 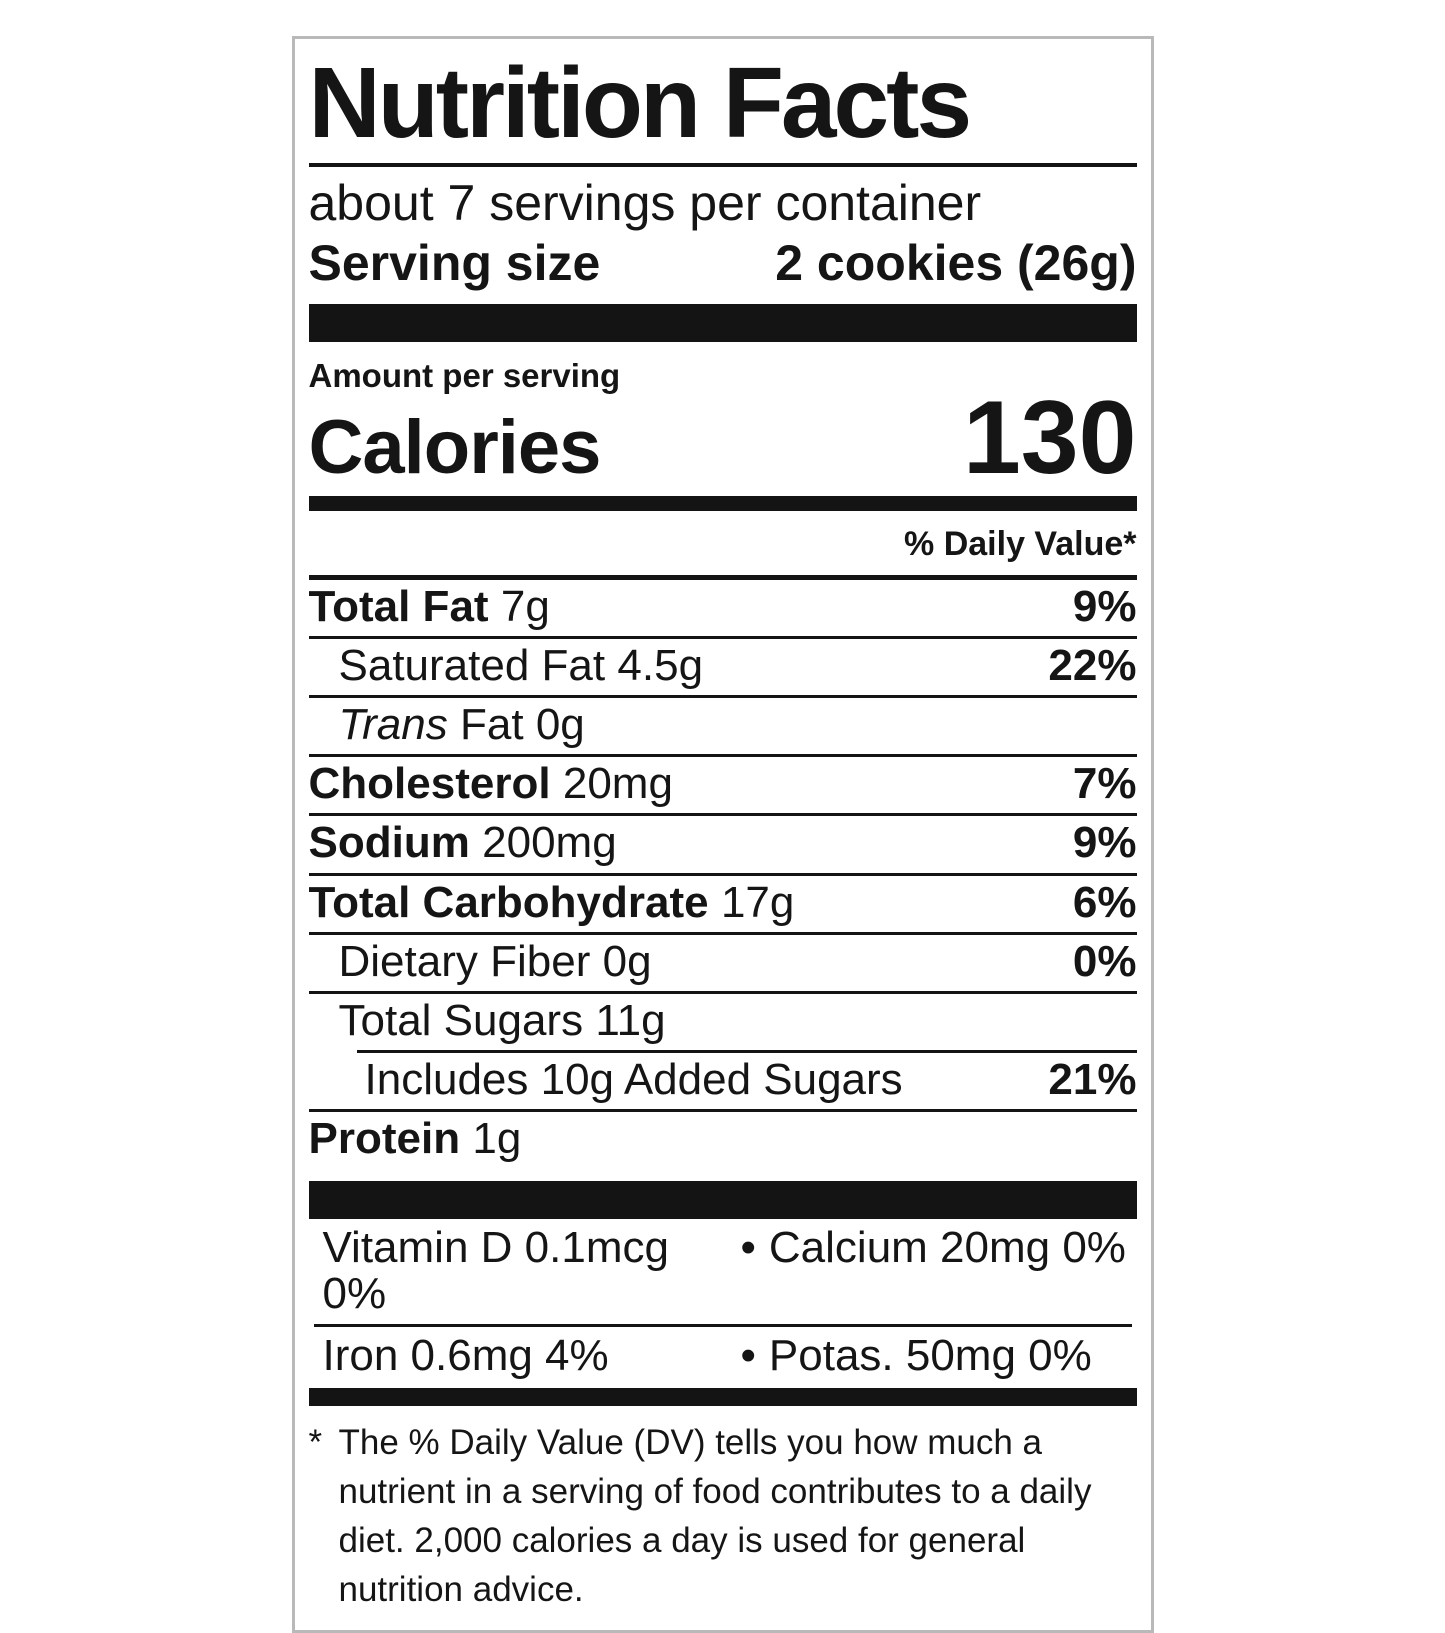 What do you see at coordinates (1092, 665) in the screenshot?
I see `nutrient-dv: 22%` at bounding box center [1092, 665].